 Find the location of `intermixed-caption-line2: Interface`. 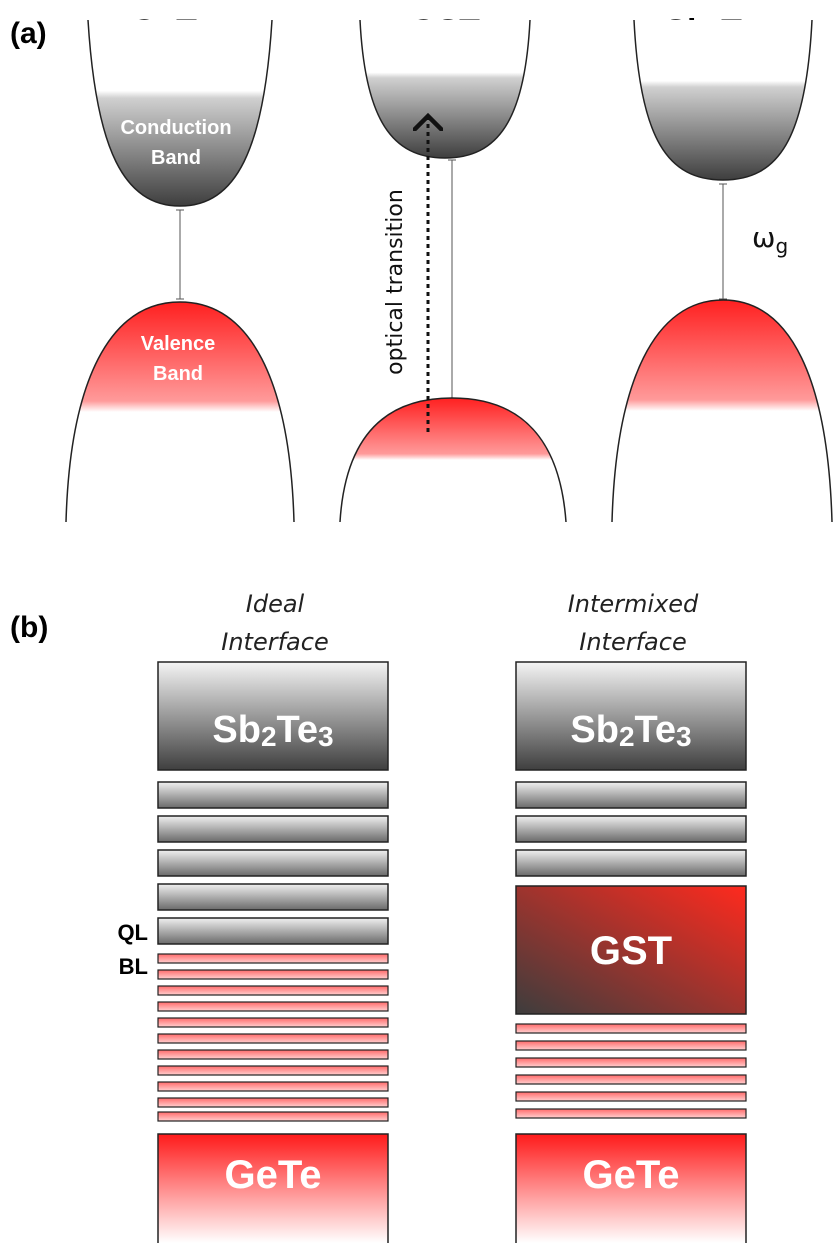

intermixed-caption-line2: Interface is located at coordinates (632, 642).